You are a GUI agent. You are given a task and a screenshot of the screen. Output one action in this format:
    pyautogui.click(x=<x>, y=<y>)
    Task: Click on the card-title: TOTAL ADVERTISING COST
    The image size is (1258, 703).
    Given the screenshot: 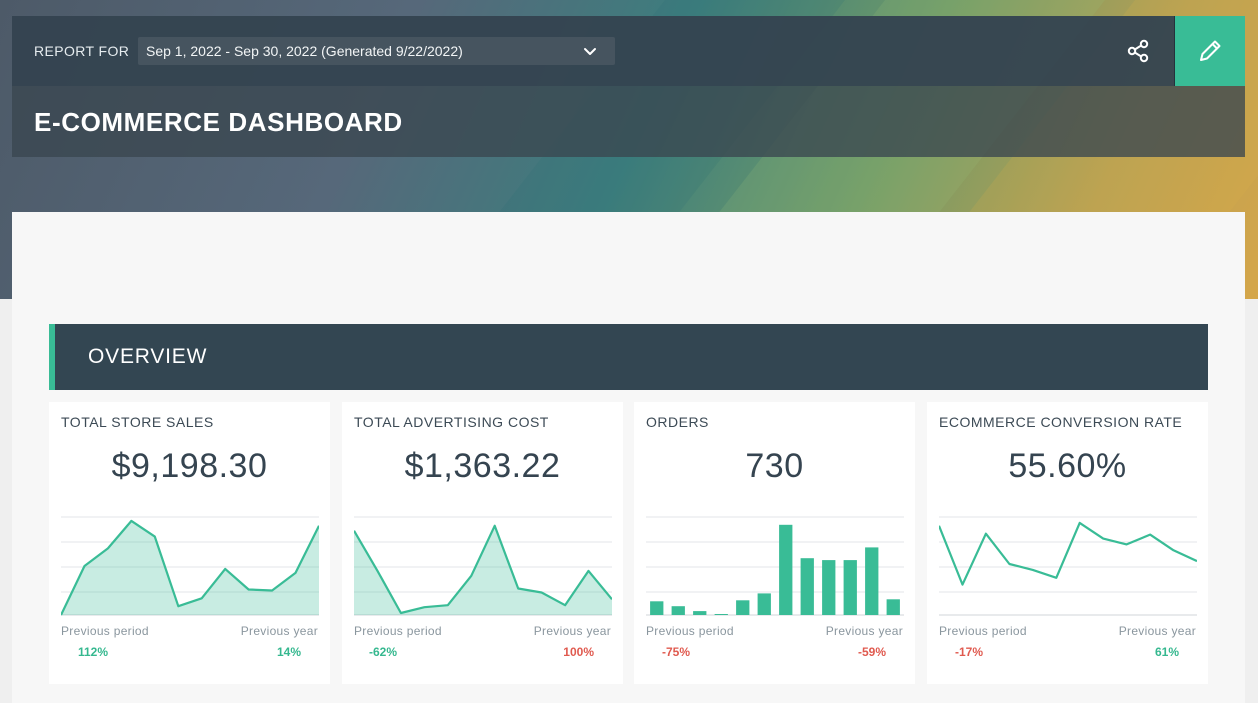 What is the action you would take?
    pyautogui.click(x=451, y=422)
    